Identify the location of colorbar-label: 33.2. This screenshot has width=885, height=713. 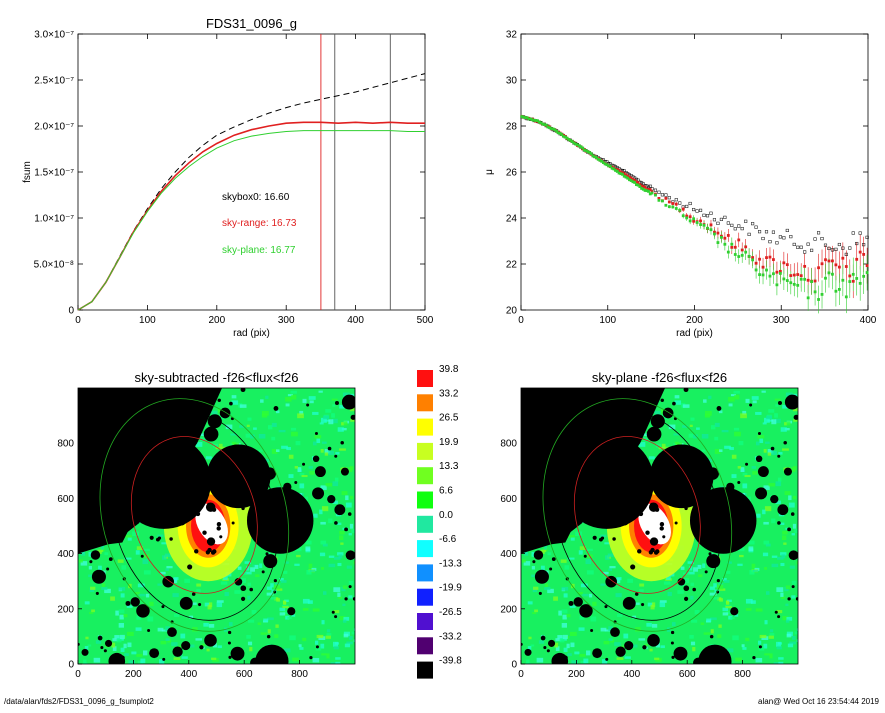
(449, 393).